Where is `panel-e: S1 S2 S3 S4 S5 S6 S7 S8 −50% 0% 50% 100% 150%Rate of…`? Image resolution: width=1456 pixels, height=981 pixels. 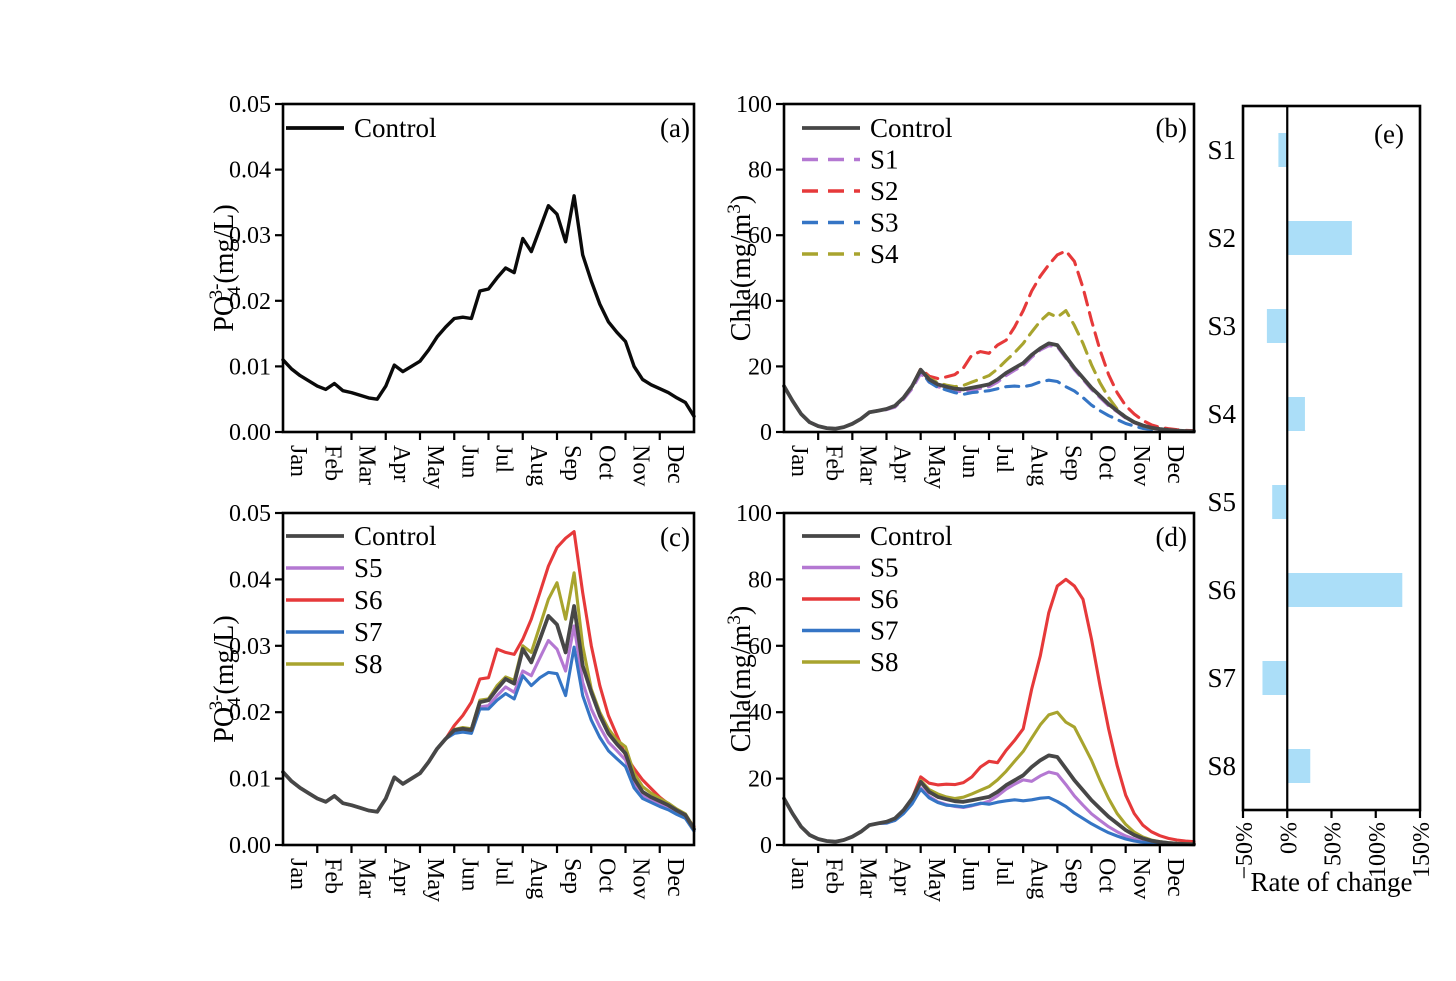
panel-e: S1 S2 S3 S4 S5 S6 S7 S8 −50% 0% 50% 100% 150%Rate of… is located at coordinates (1321, 500).